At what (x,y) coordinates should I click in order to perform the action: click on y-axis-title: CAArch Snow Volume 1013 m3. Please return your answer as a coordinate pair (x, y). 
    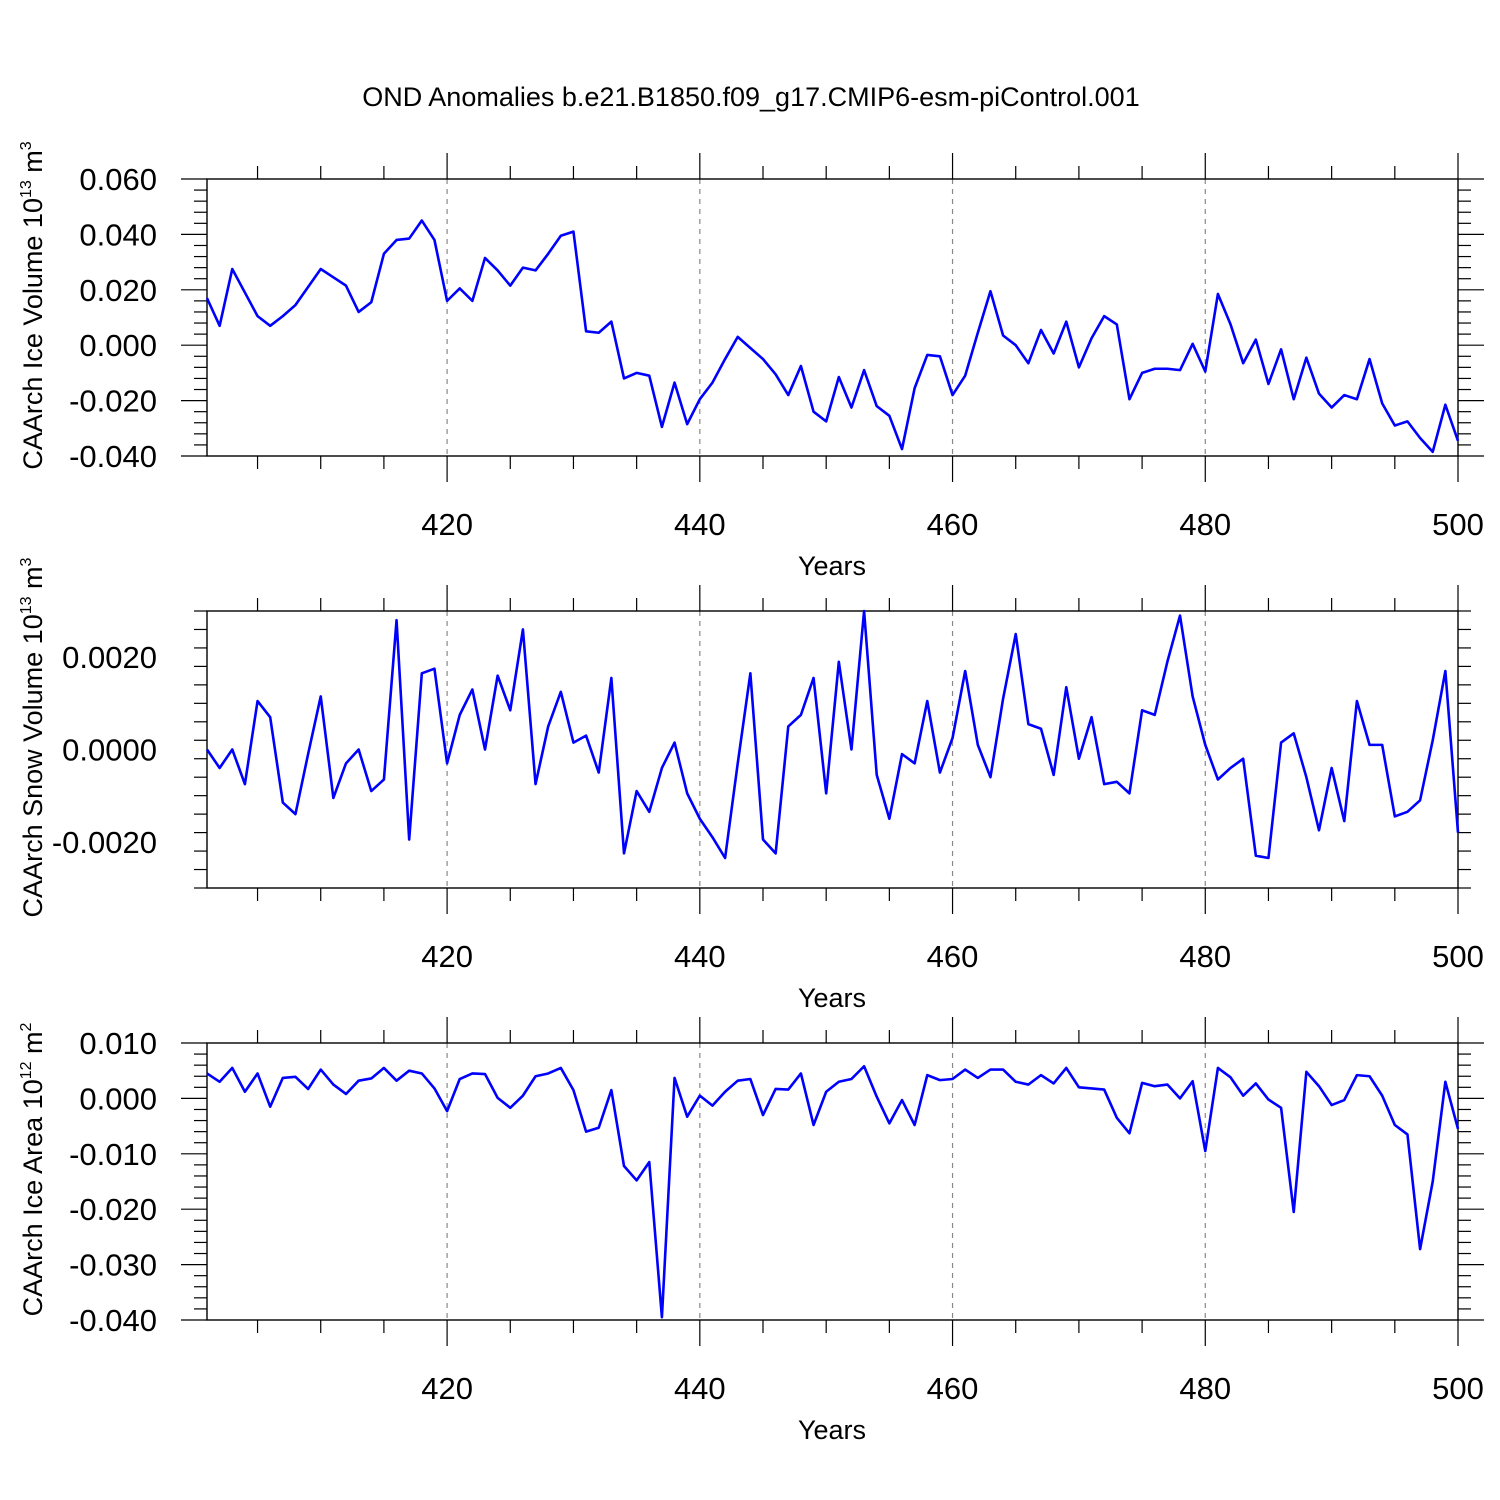
    Looking at the image, I should click on (33, 737).